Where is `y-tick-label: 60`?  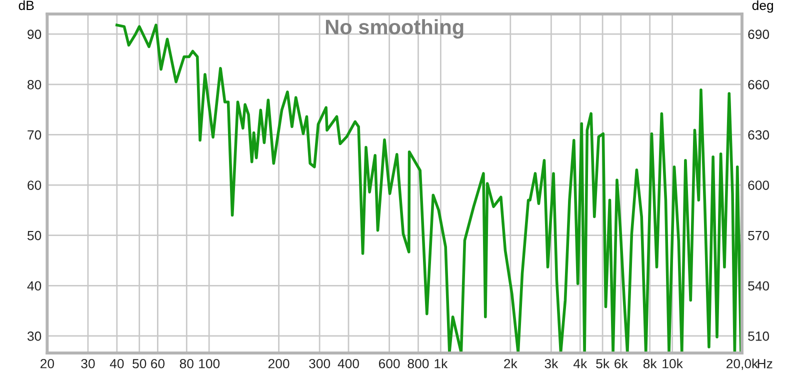
y-tick-label: 60 is located at coordinates (35, 185).